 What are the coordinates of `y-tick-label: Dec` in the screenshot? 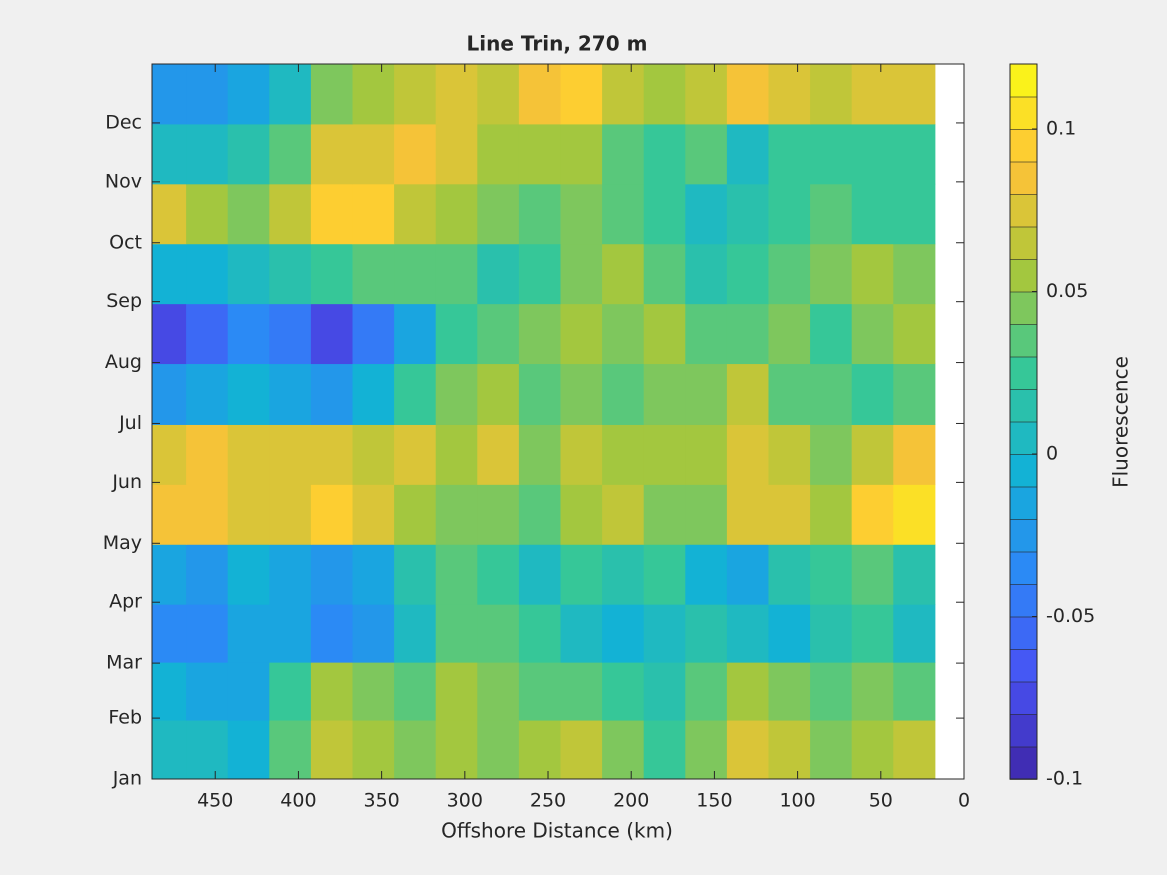 It's located at (123, 122).